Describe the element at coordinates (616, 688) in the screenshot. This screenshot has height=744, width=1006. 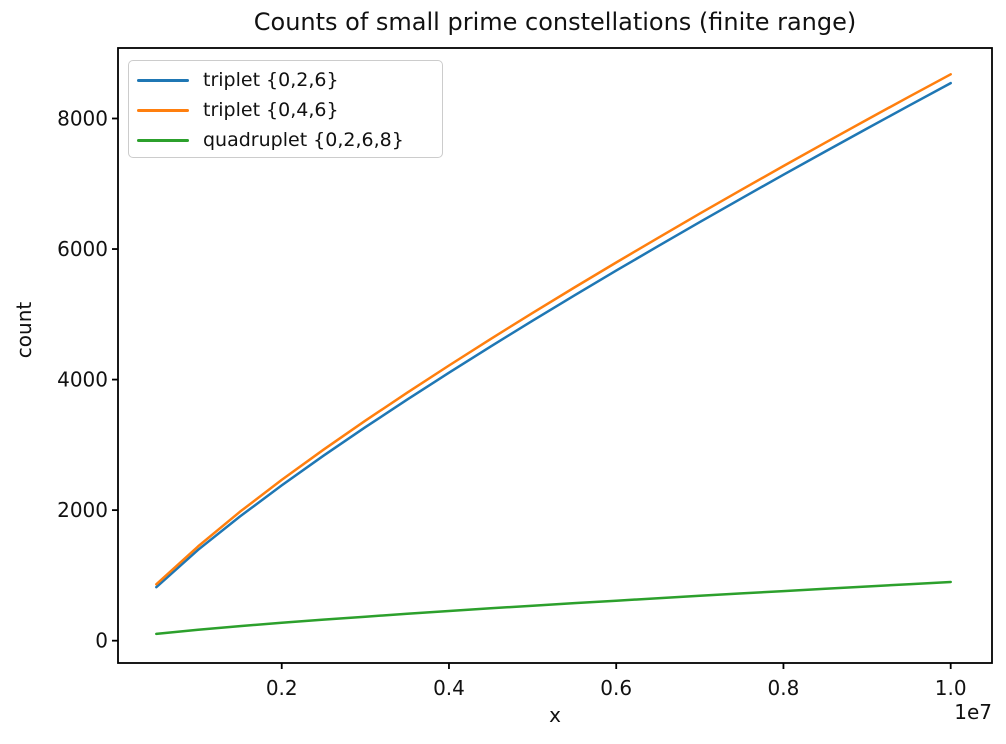
I see `x-tick-label: 0.6` at that location.